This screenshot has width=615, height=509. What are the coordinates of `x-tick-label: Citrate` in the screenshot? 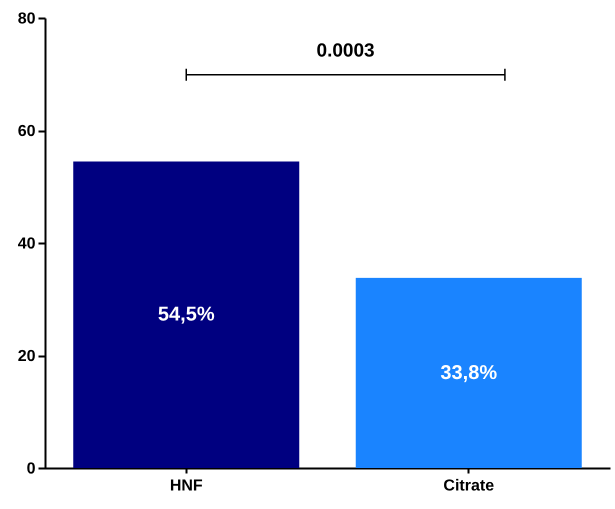 It's located at (468, 486).